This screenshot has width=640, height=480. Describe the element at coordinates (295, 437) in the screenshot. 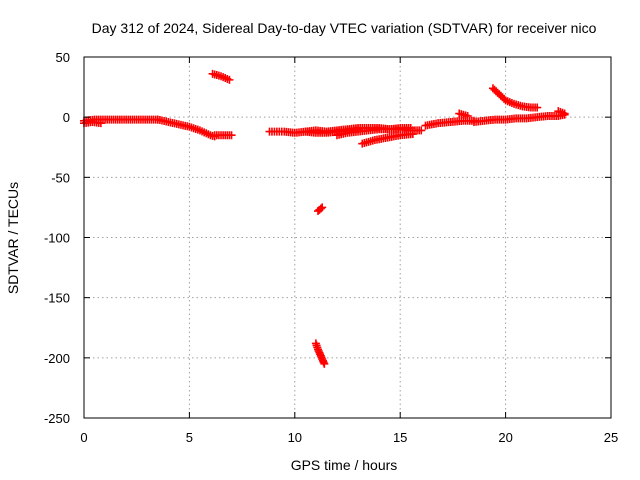

I see `x-tick-label-10: 10` at that location.